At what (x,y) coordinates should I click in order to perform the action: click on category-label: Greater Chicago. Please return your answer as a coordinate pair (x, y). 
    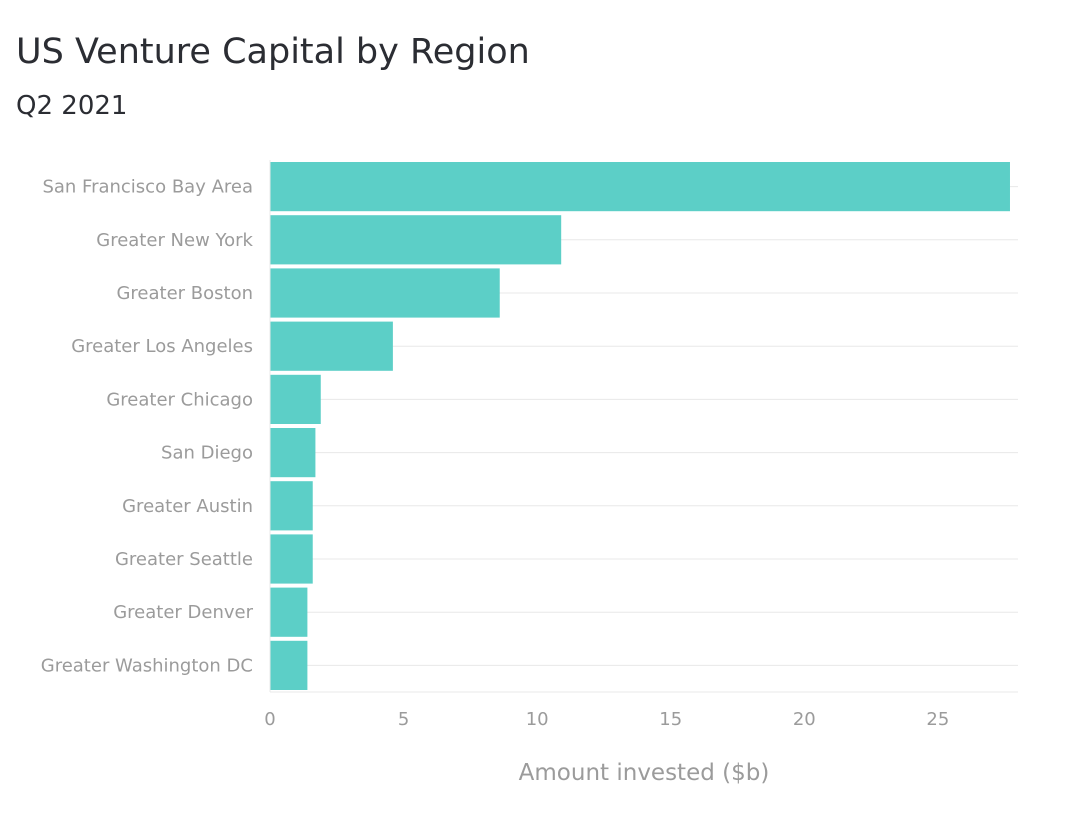
    Looking at the image, I should click on (179, 399).